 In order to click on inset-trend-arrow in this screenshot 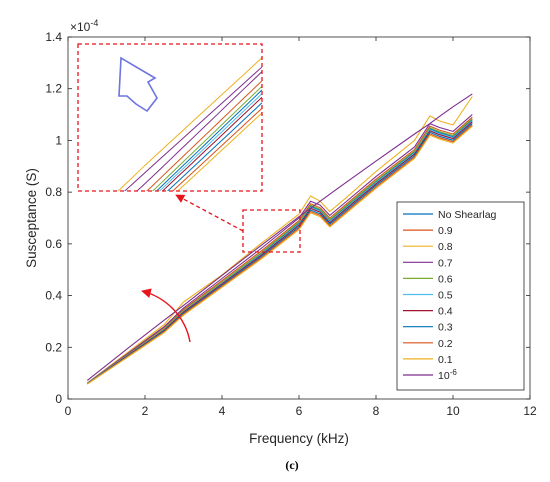, I will do `click(138, 84)`.